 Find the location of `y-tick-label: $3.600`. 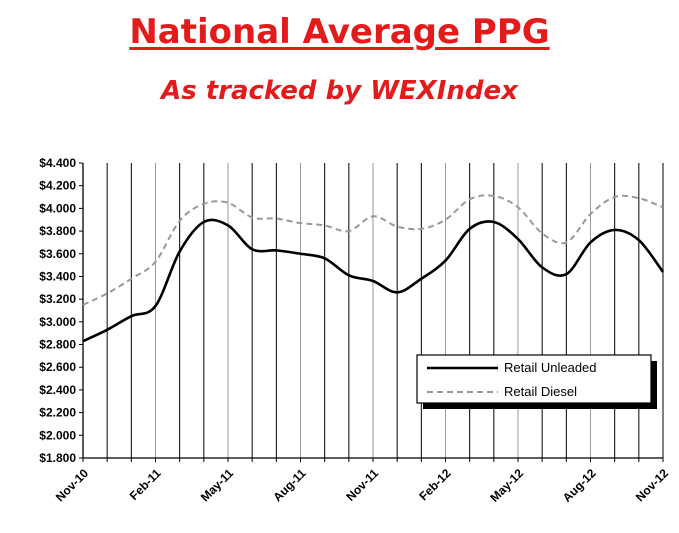

y-tick-label: $3.600 is located at coordinates (57, 254).